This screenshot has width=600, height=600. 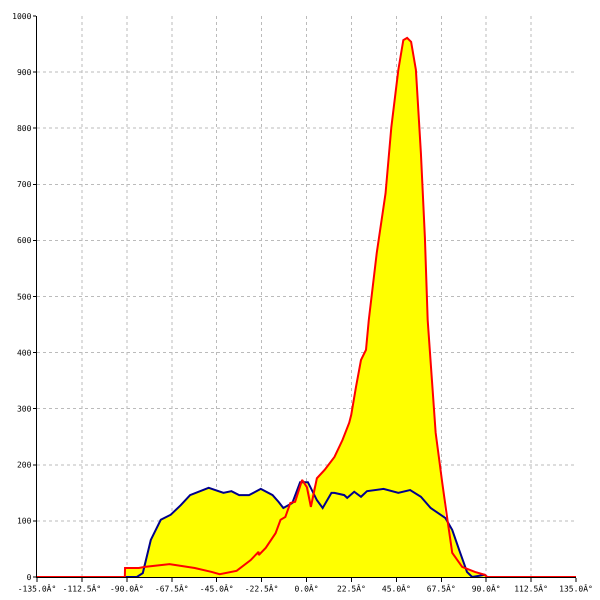 What do you see at coordinates (82, 589) in the screenshot?
I see `x-tick-label: -112.5Â°` at bounding box center [82, 589].